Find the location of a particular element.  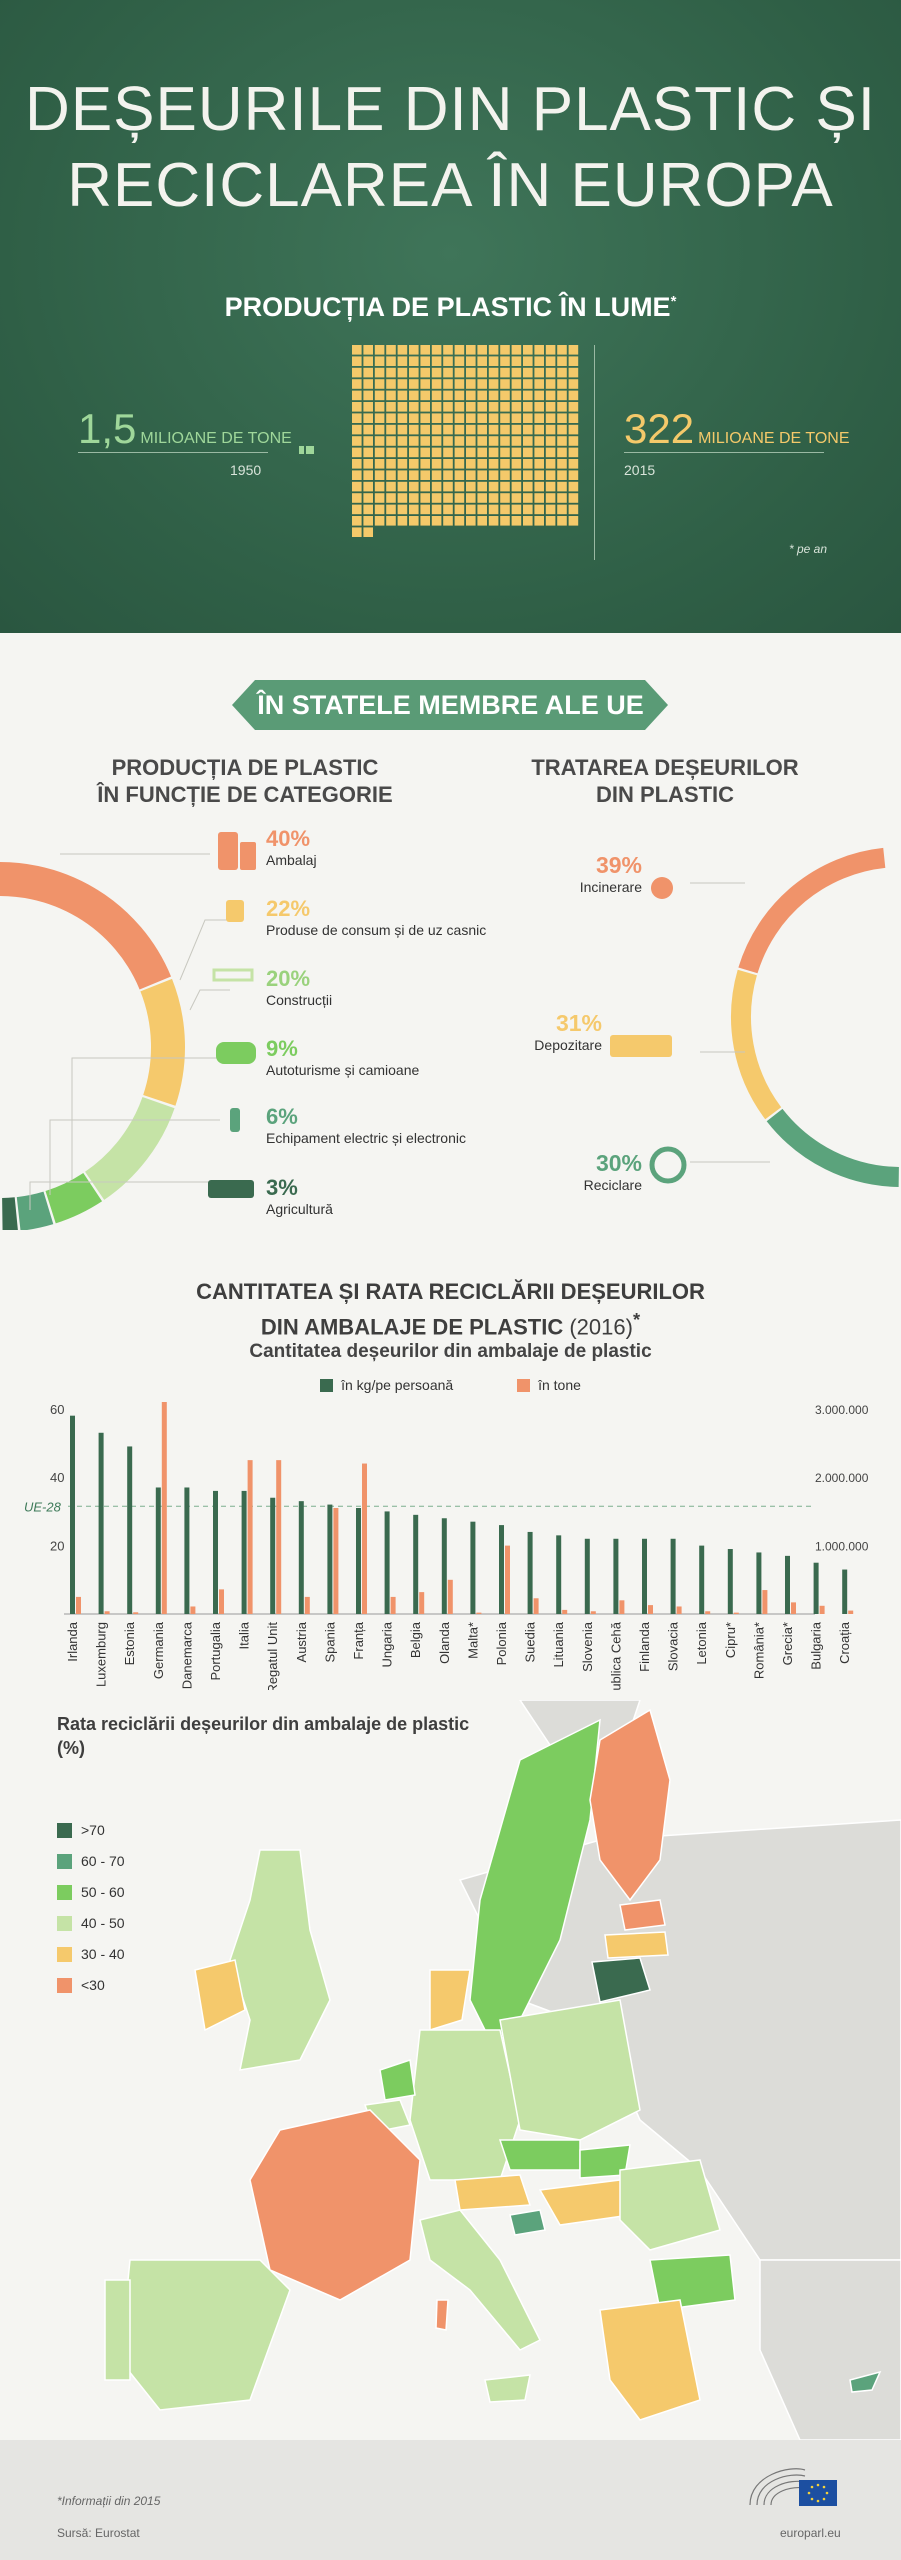

left-tick-label: 40 is located at coordinates (57, 1477).